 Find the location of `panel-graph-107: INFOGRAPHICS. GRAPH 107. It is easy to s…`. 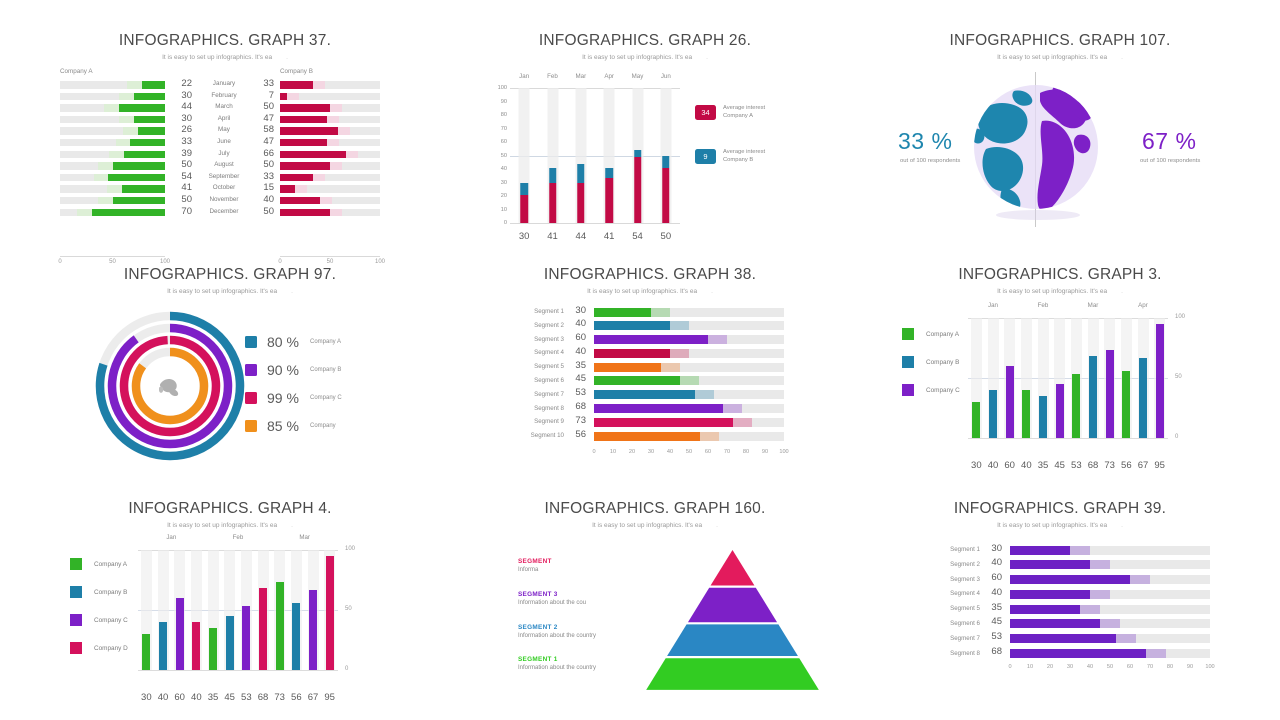

panel-graph-107: INFOGRAPHICS. GRAPH 107. It is easy to s… is located at coordinates (1060, 137).